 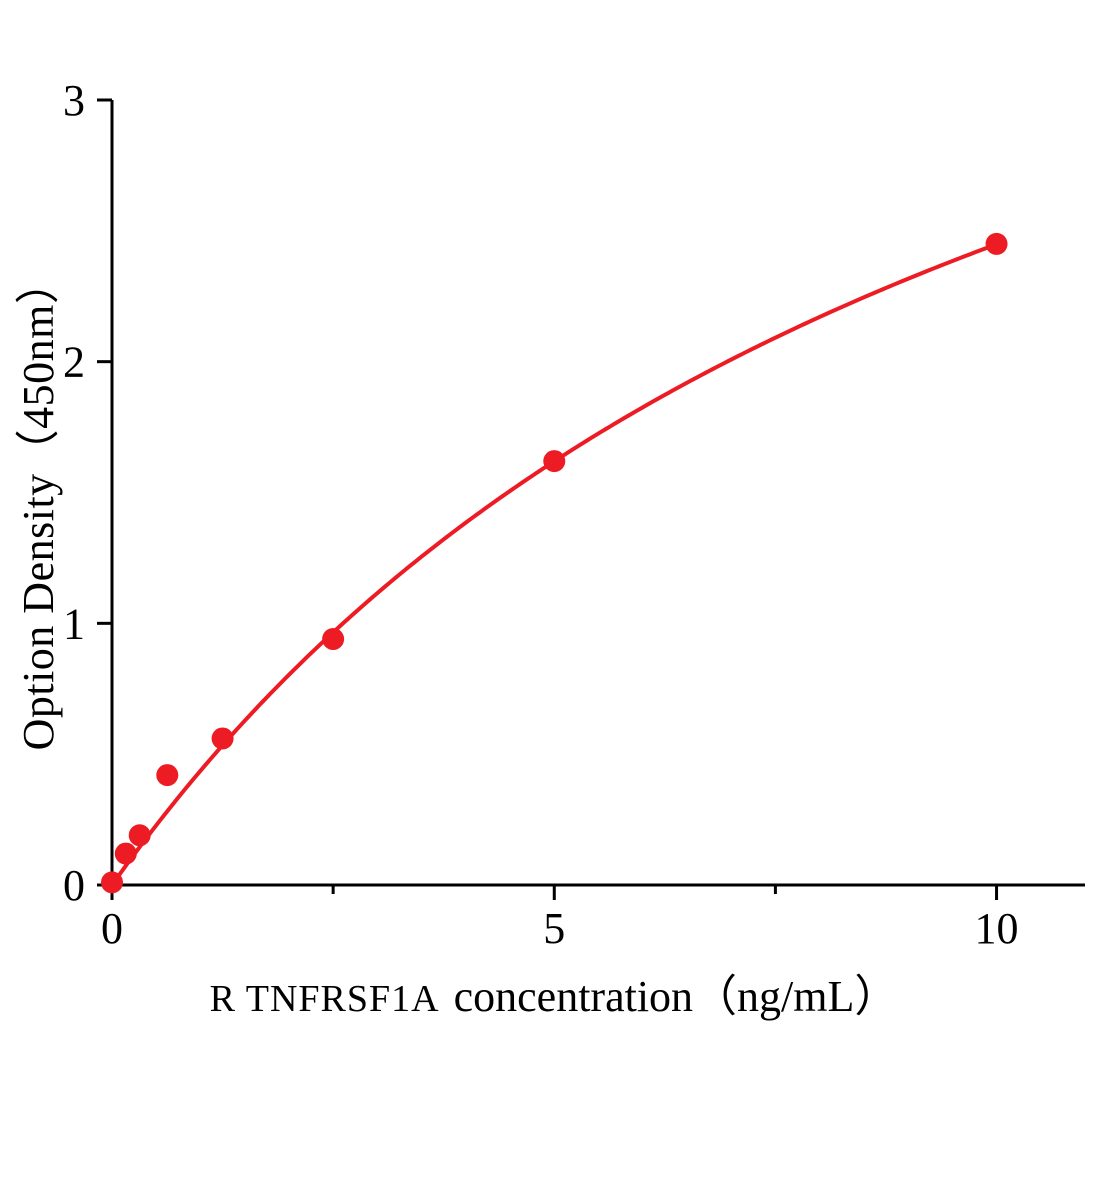 What do you see at coordinates (74, 362) in the screenshot?
I see `y-tick-label: 2` at bounding box center [74, 362].